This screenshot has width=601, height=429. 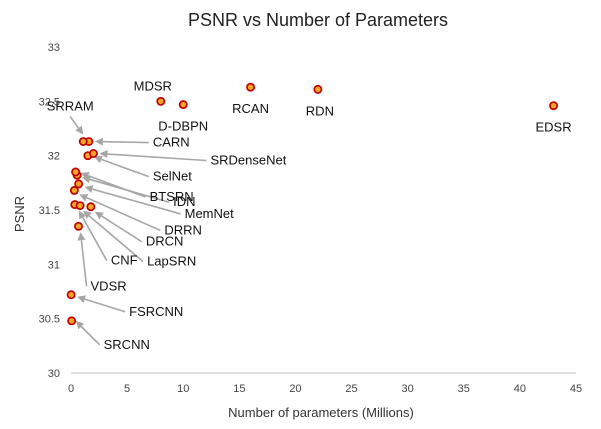 I want to click on point-label: SRCNN, so click(x=127, y=344).